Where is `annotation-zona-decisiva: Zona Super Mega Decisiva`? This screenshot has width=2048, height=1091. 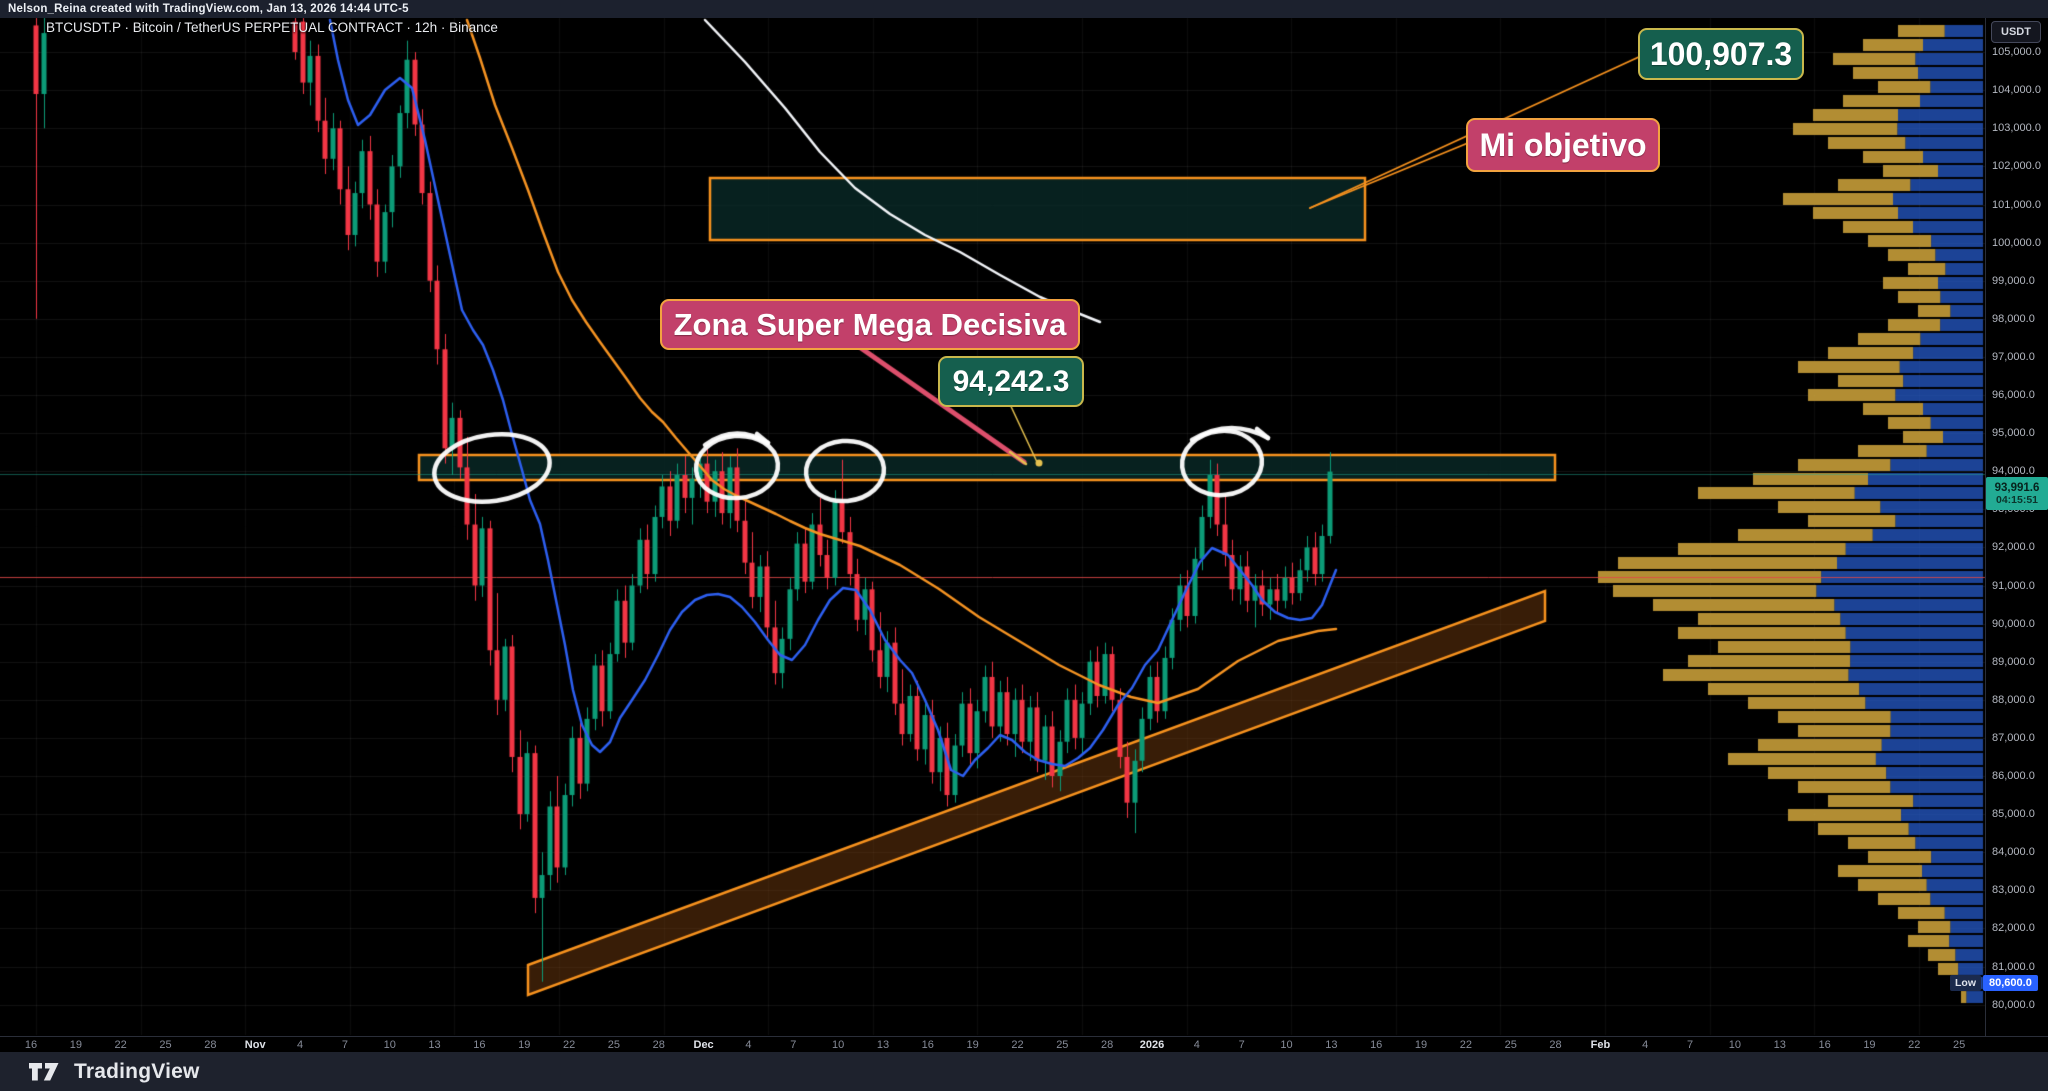
annotation-zona-decisiva: Zona Super Mega Decisiva is located at coordinates (870, 324).